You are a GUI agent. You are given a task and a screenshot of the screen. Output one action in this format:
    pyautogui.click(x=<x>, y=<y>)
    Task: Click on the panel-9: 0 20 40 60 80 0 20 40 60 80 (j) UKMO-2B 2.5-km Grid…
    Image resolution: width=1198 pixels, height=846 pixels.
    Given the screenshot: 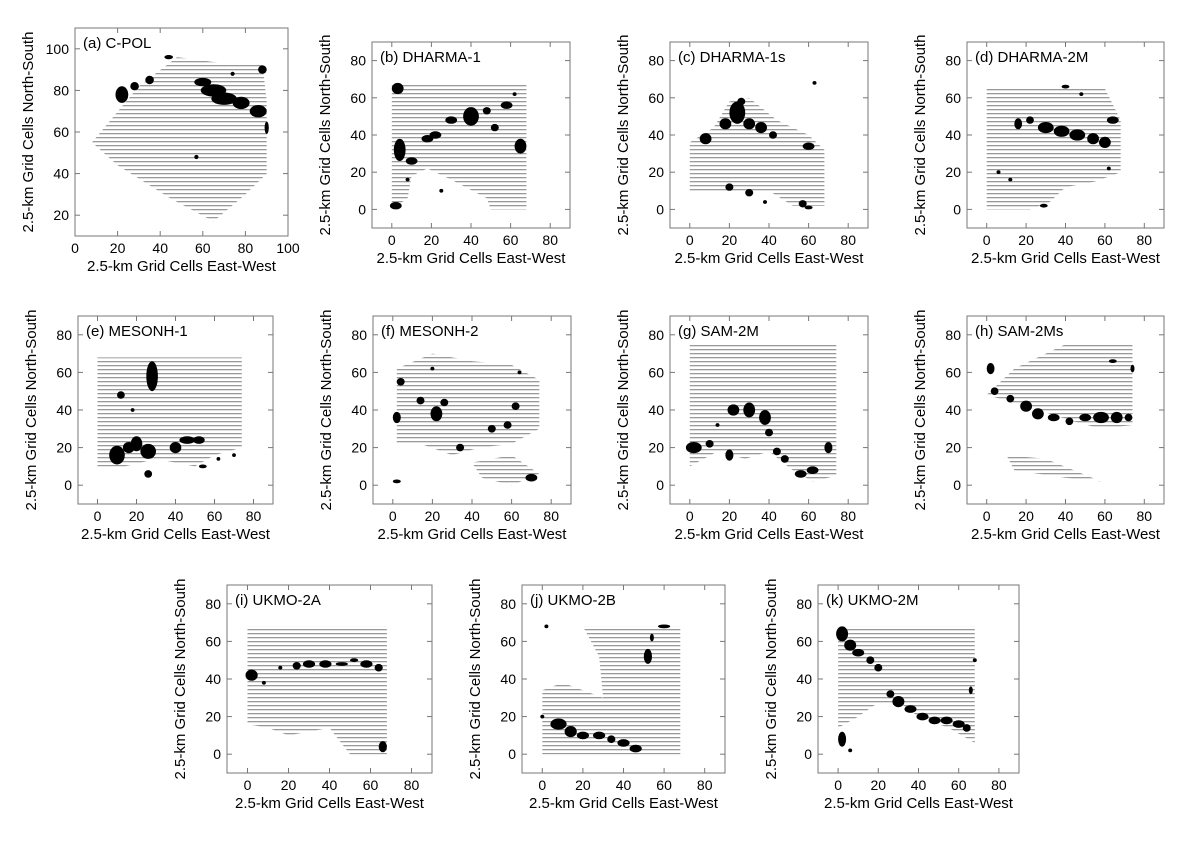 What is the action you would take?
    pyautogui.click(x=596, y=695)
    